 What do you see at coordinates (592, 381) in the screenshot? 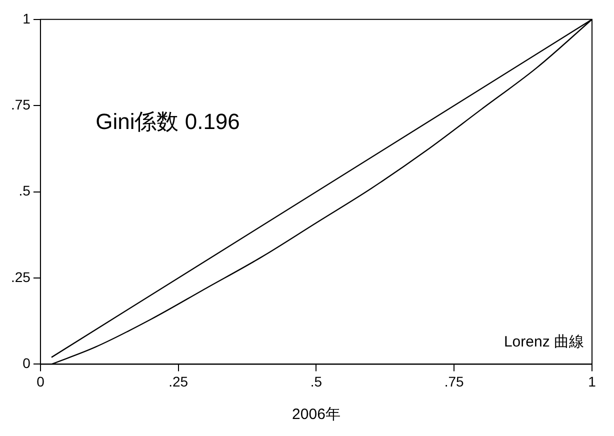
I see `x-tick-label: 1` at bounding box center [592, 381].